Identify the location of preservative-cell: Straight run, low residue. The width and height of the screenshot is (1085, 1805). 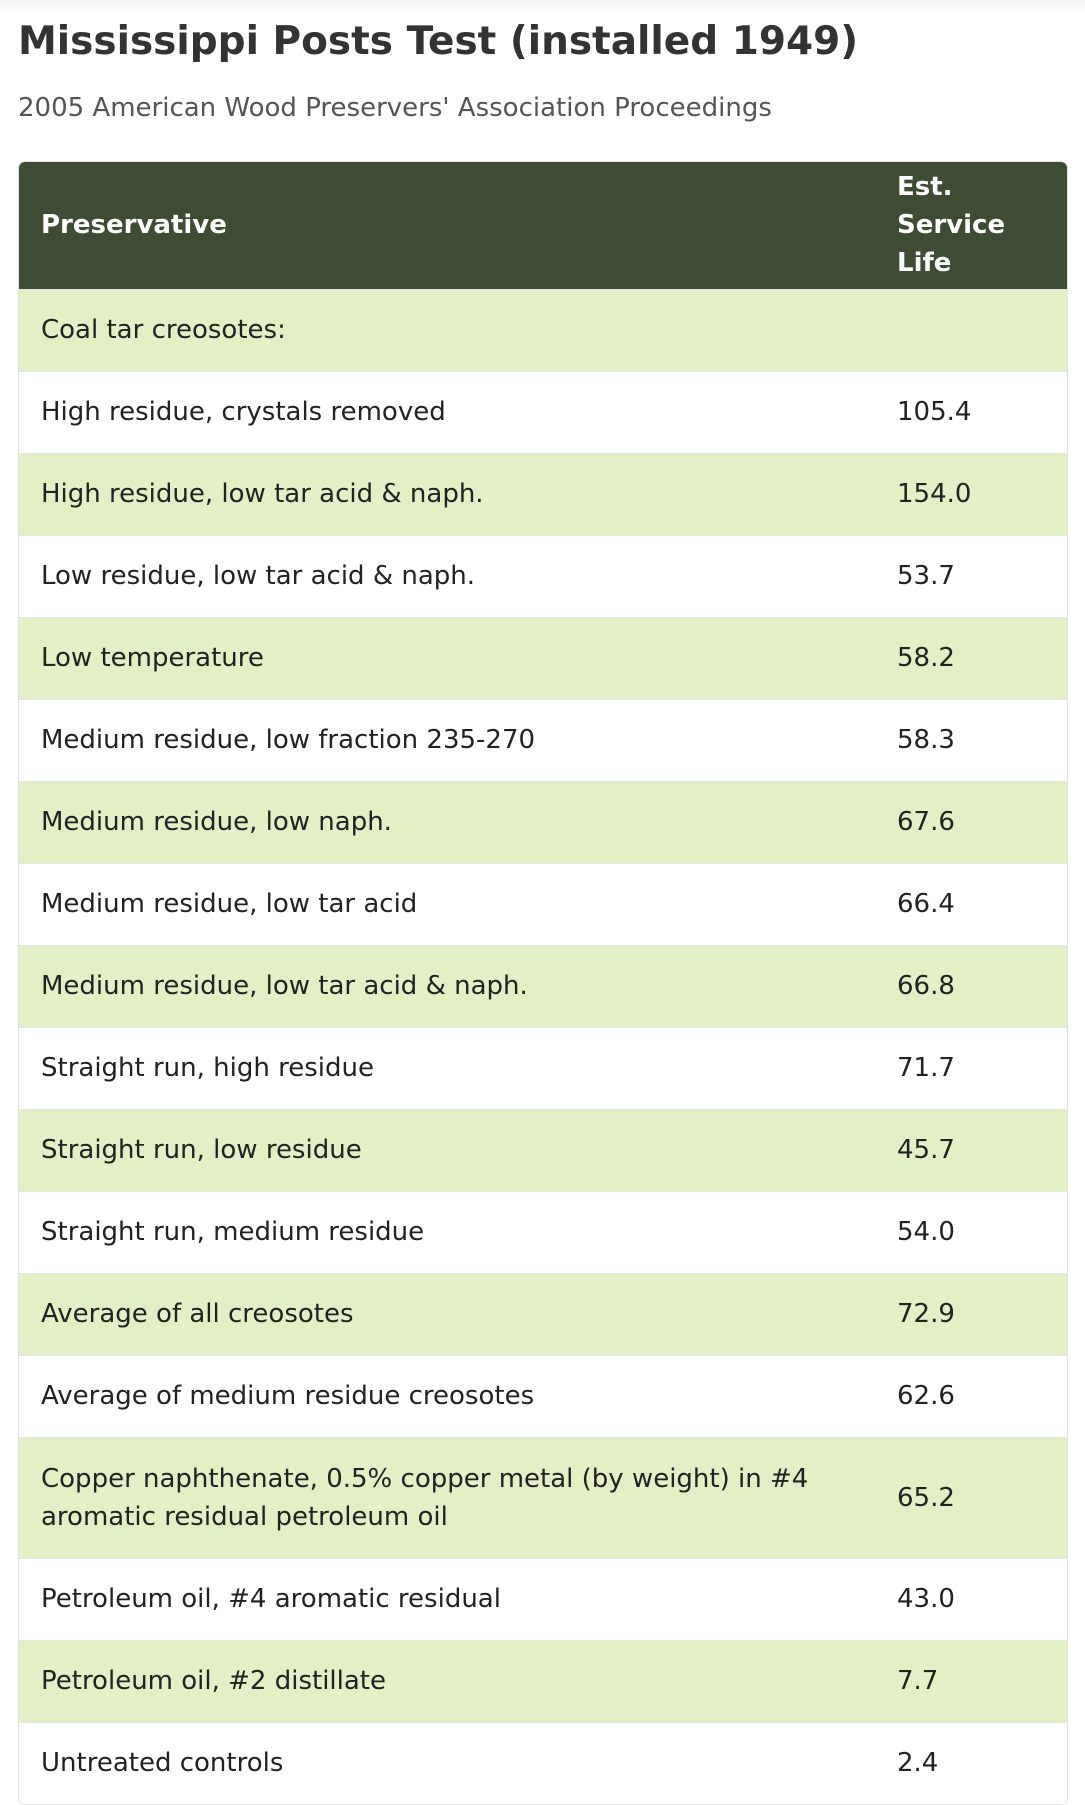
(449, 1149).